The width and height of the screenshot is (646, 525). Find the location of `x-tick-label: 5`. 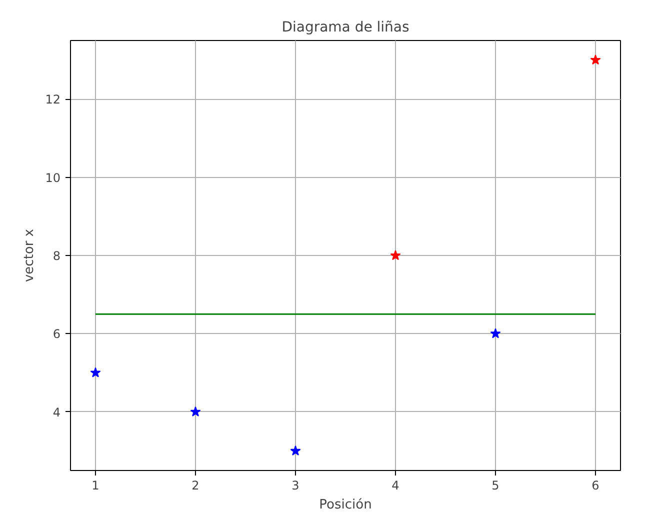

x-tick-label: 5 is located at coordinates (496, 485).